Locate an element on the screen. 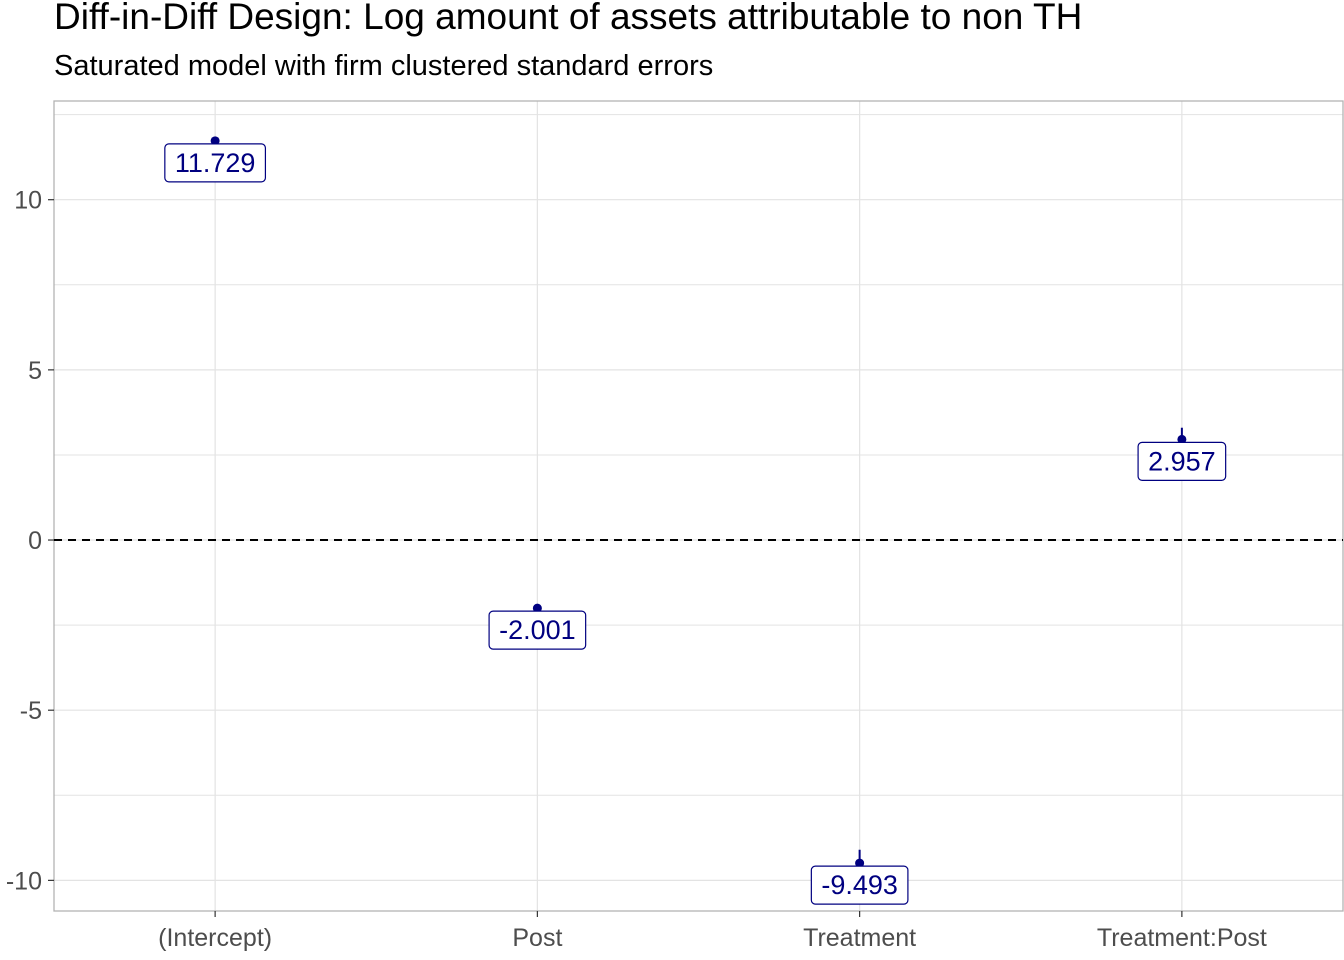 This screenshot has width=1344, height=960. y-tick-label: 10 is located at coordinates (28, 201).